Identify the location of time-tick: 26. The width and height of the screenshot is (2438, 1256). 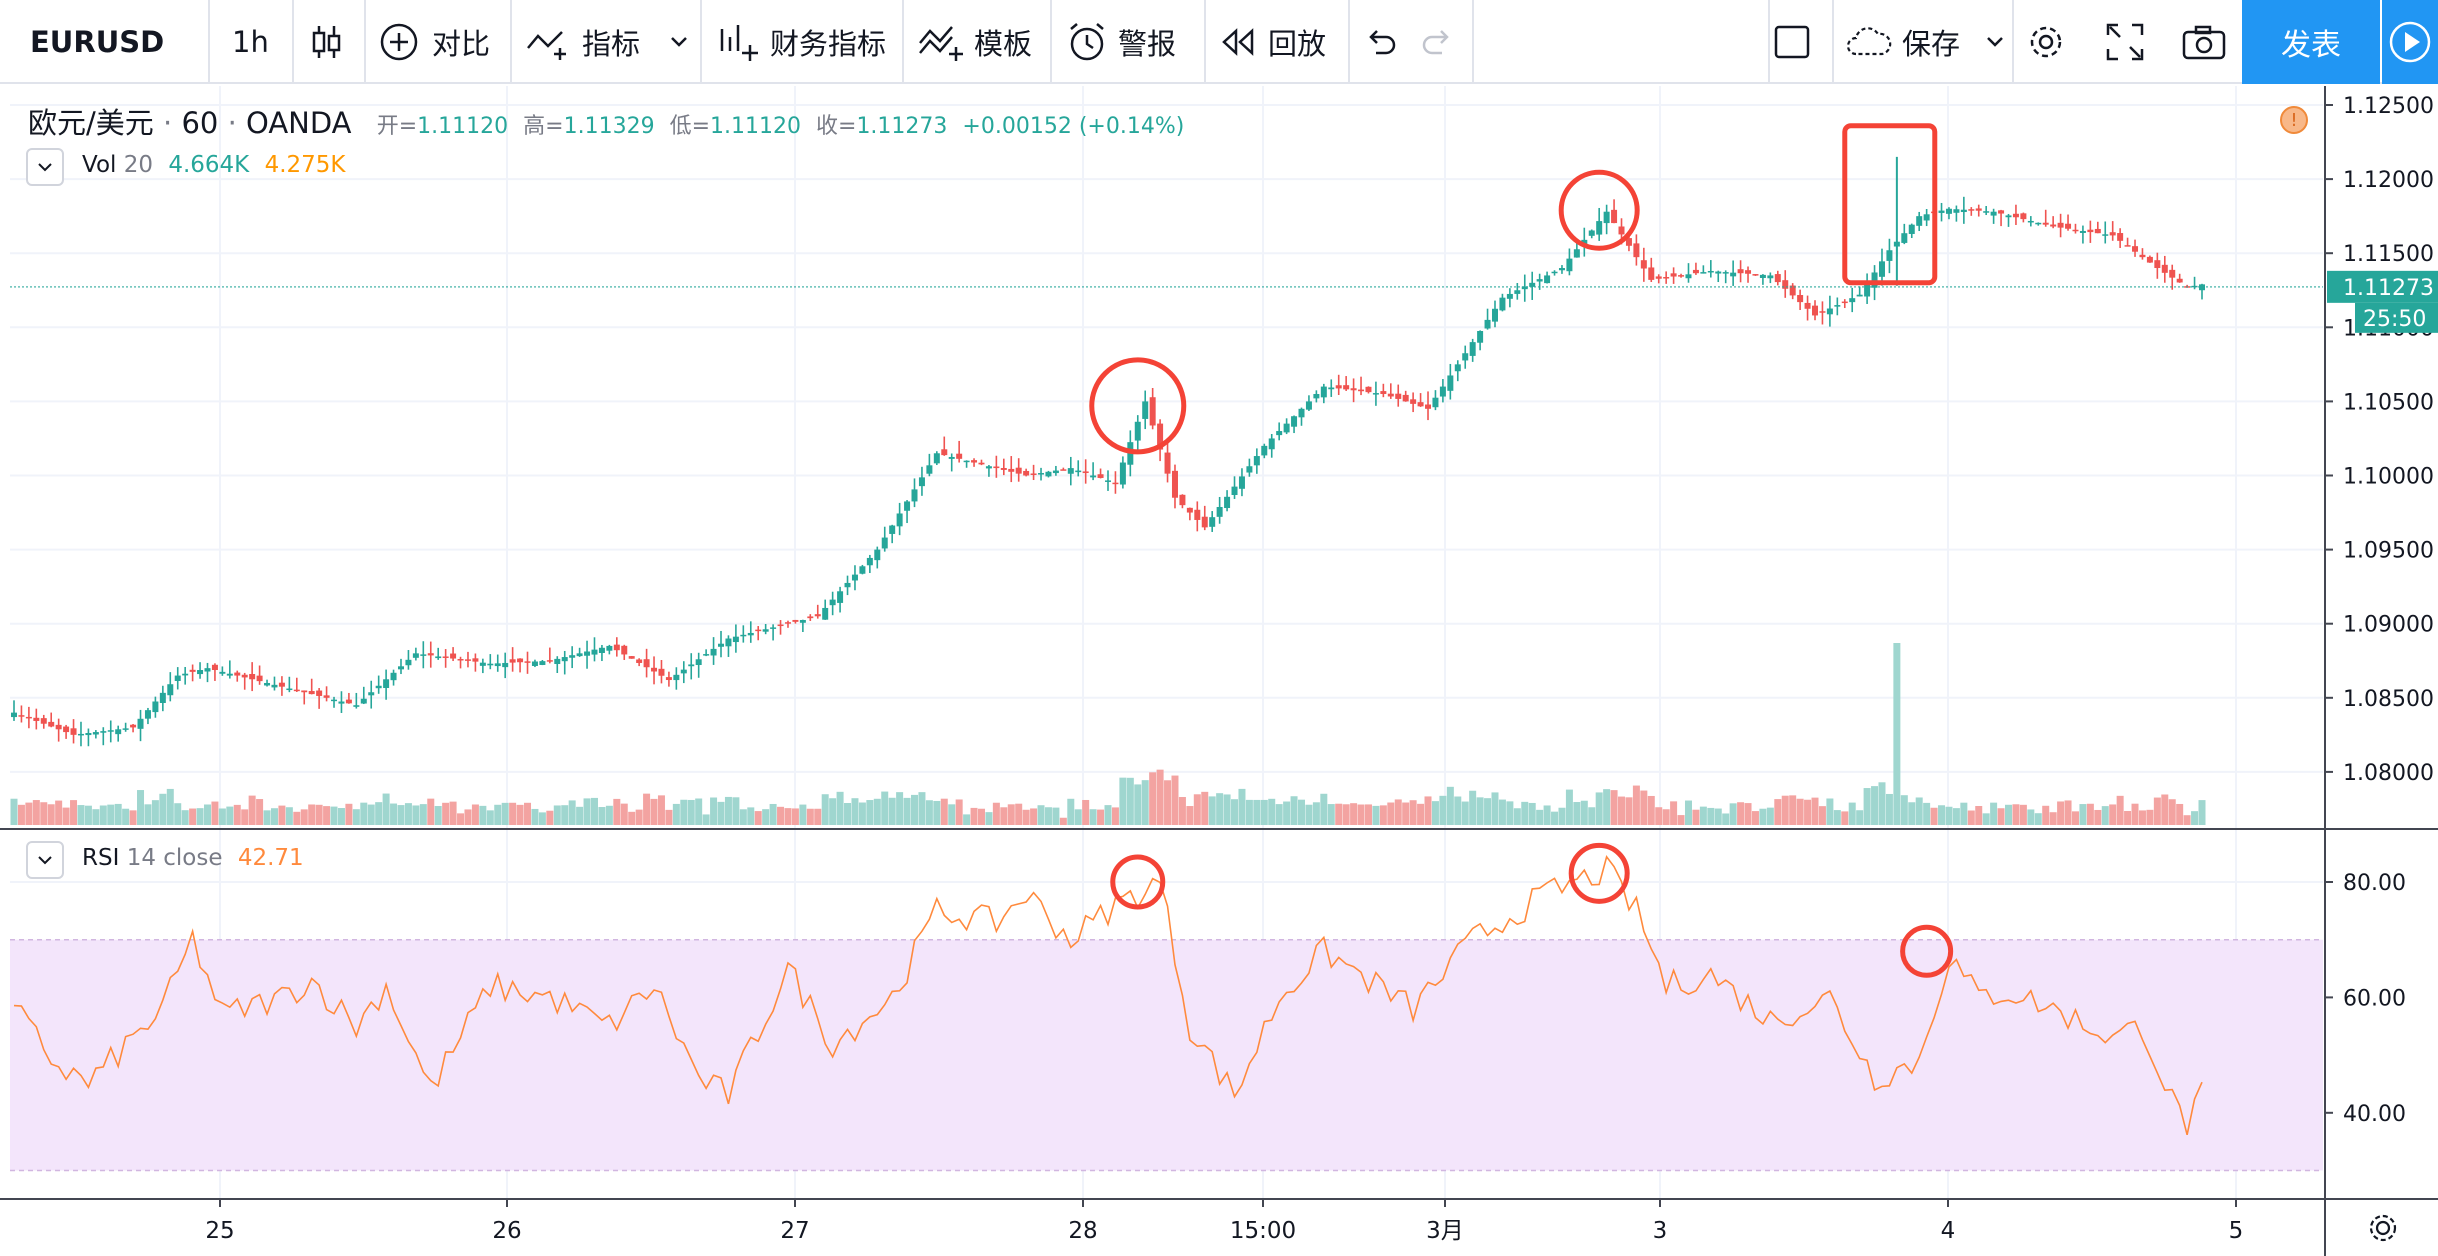
(506, 1231).